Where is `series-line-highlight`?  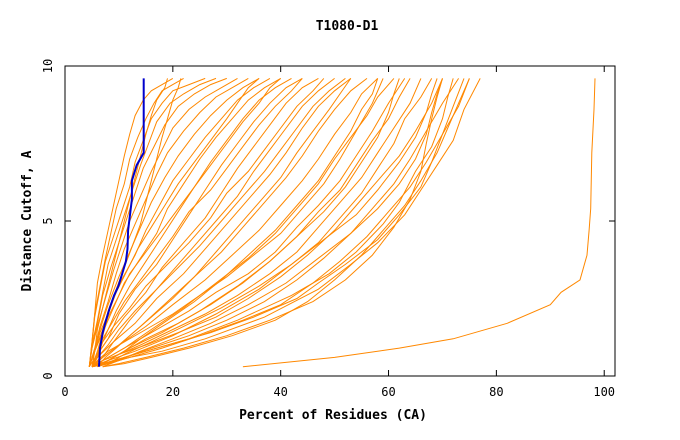
series-line-highlight is located at coordinates (121, 222).